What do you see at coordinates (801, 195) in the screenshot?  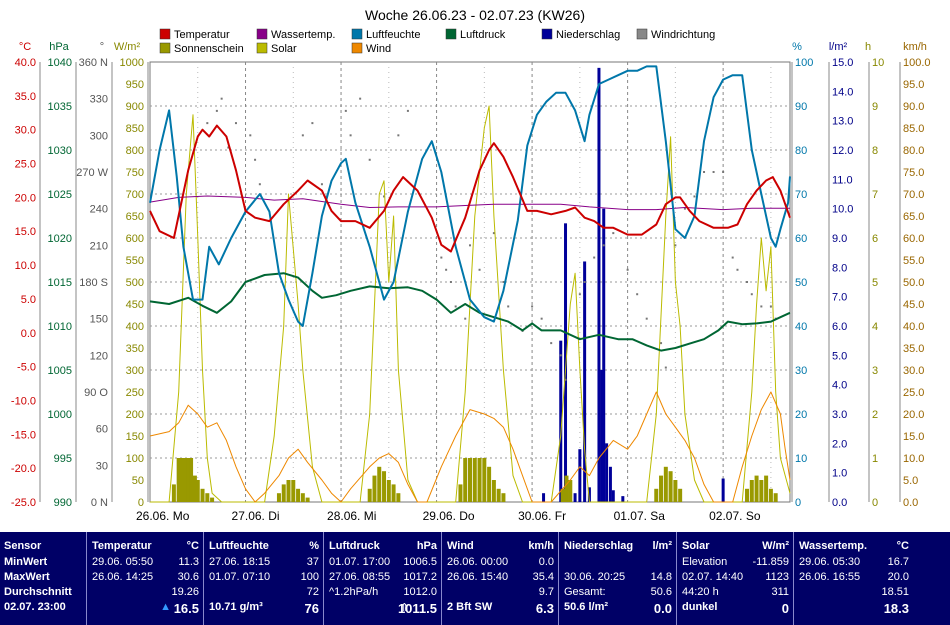 I see `humidity-tick-label: 70` at bounding box center [801, 195].